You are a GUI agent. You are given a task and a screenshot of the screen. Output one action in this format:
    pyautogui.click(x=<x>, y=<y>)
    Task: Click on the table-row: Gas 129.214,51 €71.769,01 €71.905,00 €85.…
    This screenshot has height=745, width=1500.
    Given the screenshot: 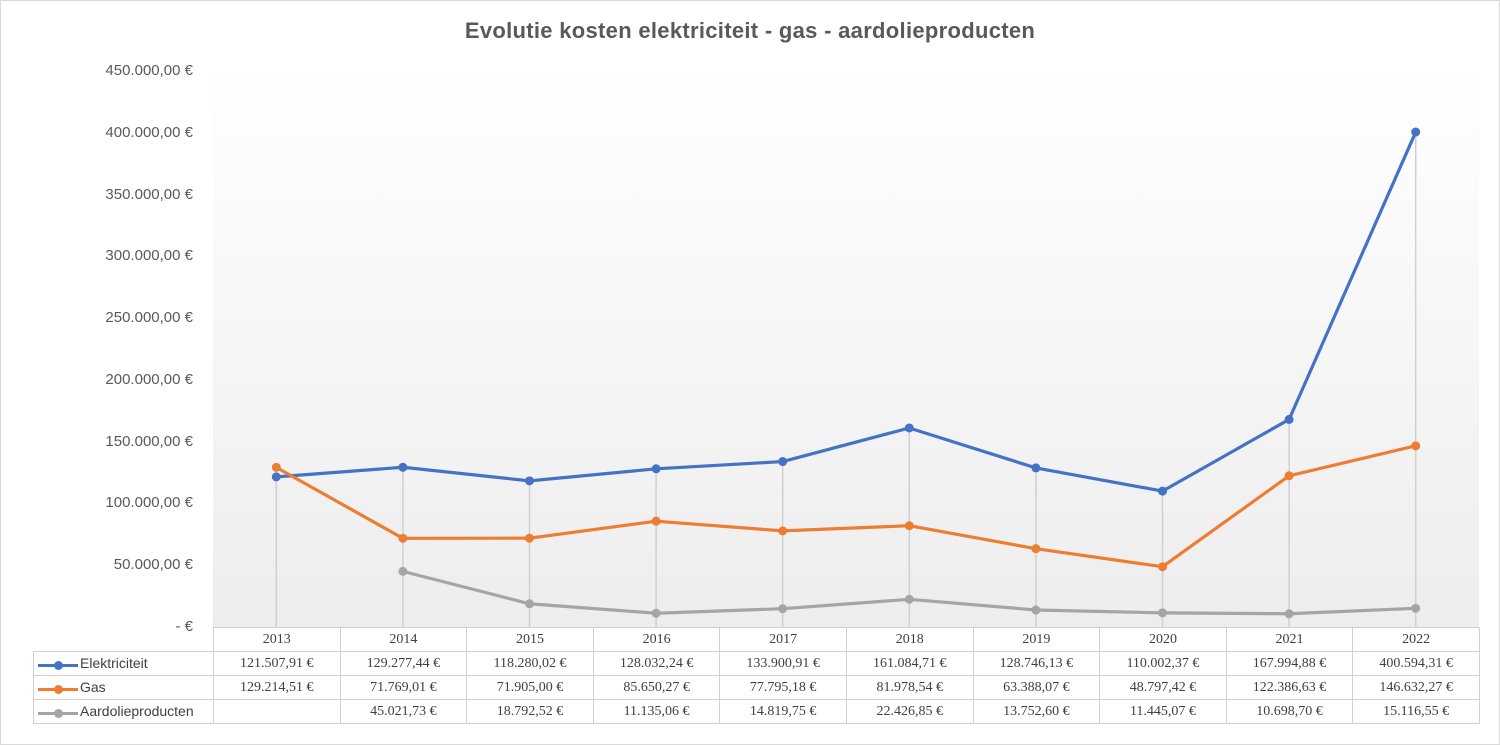 What is the action you would take?
    pyautogui.click(x=756, y=687)
    